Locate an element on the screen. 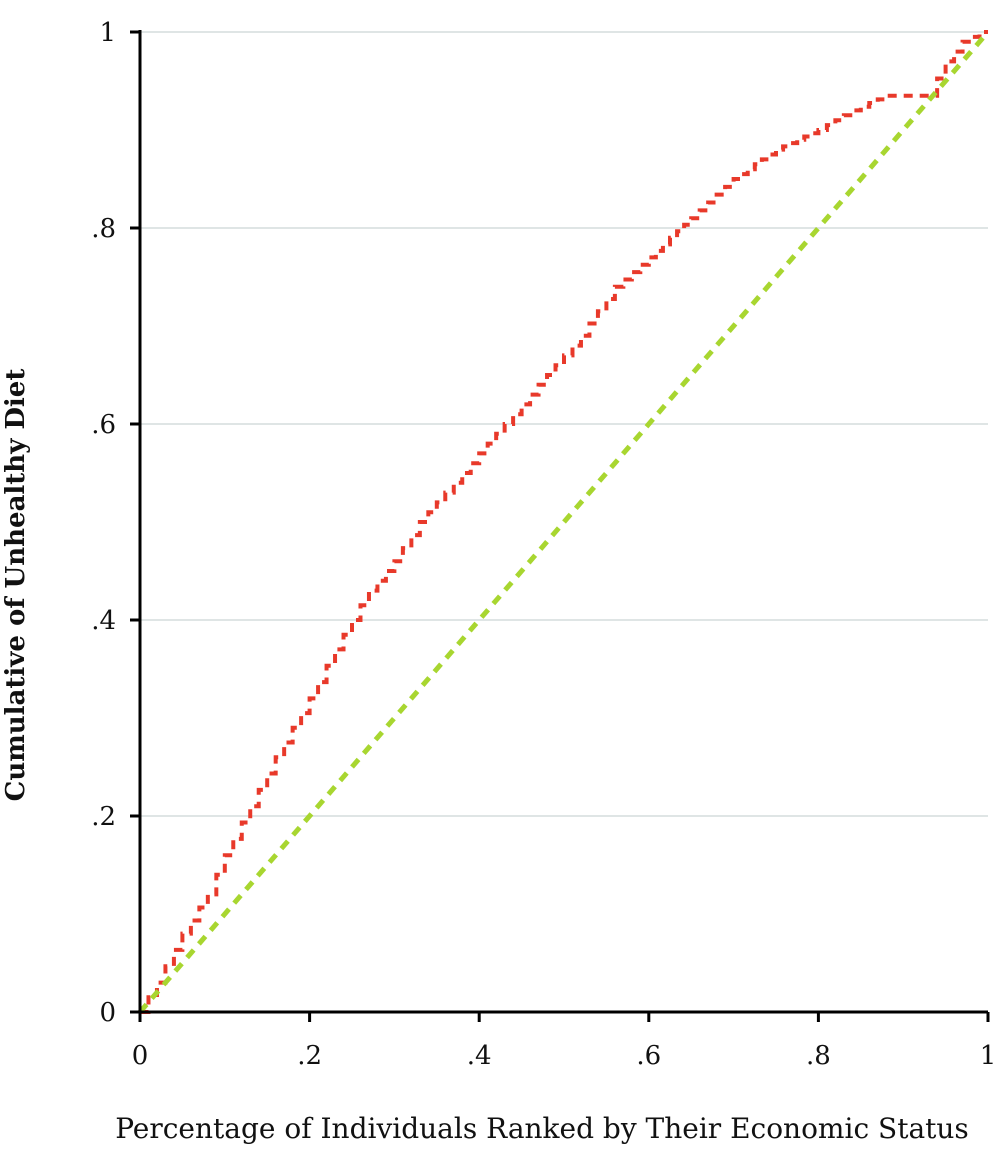 Image resolution: width=1000 pixels, height=1160 pixels. y-axis-title: Cumulative of Unhealthy Diet is located at coordinates (16, 585).